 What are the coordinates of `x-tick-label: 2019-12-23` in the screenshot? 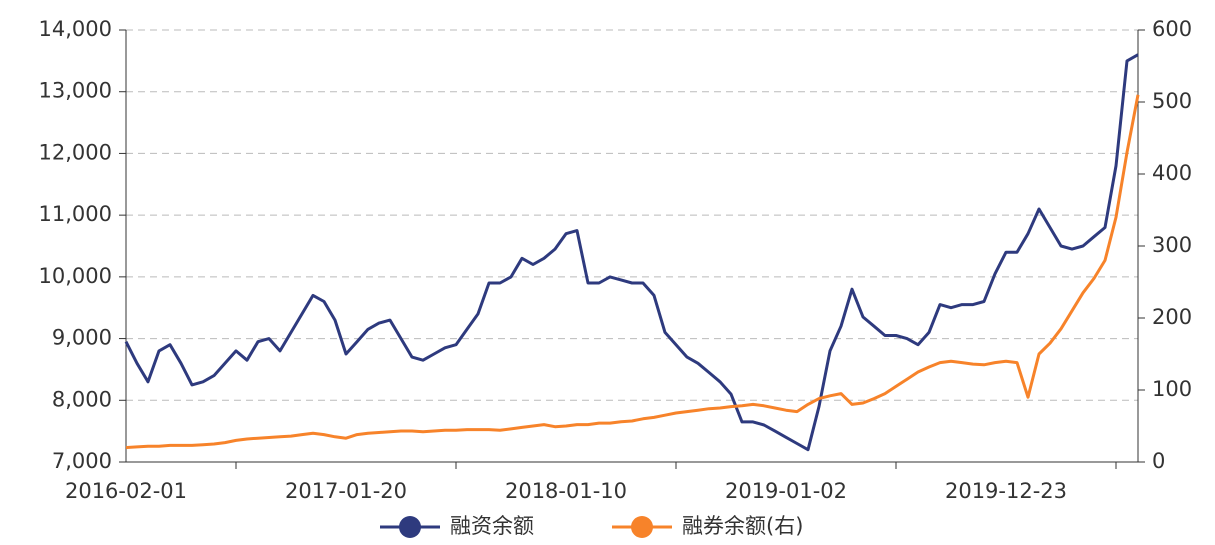 It's located at (1006, 491).